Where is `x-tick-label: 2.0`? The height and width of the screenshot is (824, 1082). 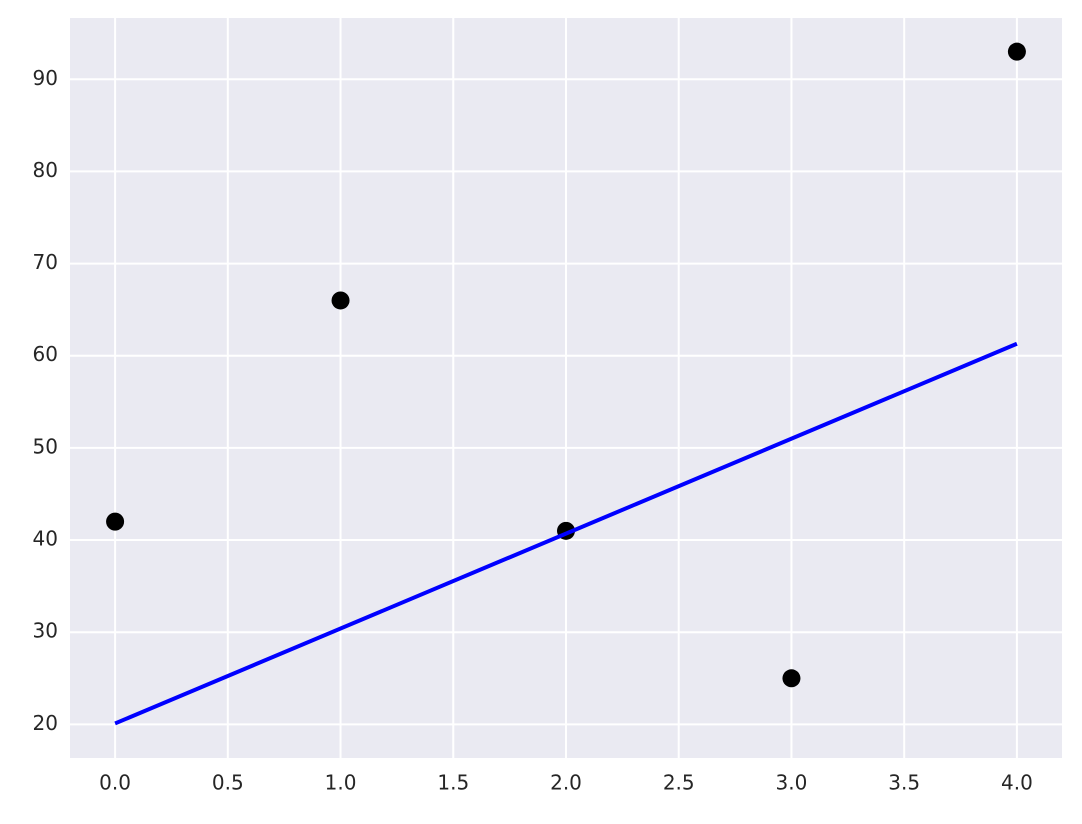
x-tick-label: 2.0 is located at coordinates (566, 783).